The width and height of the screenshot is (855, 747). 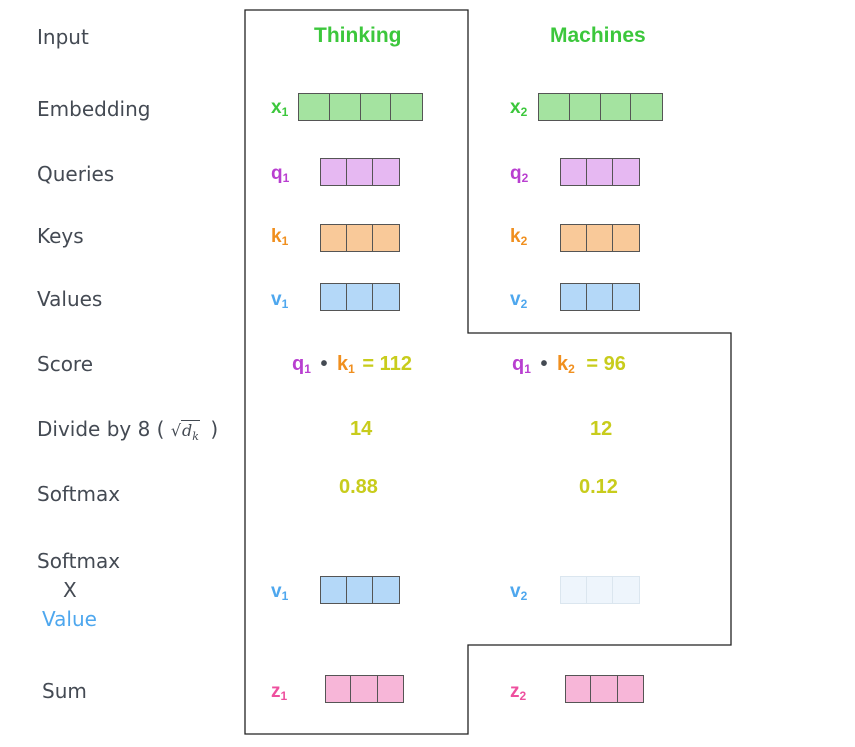 What do you see at coordinates (361, 429) in the screenshot?
I see `divided-score-thinking: 14` at bounding box center [361, 429].